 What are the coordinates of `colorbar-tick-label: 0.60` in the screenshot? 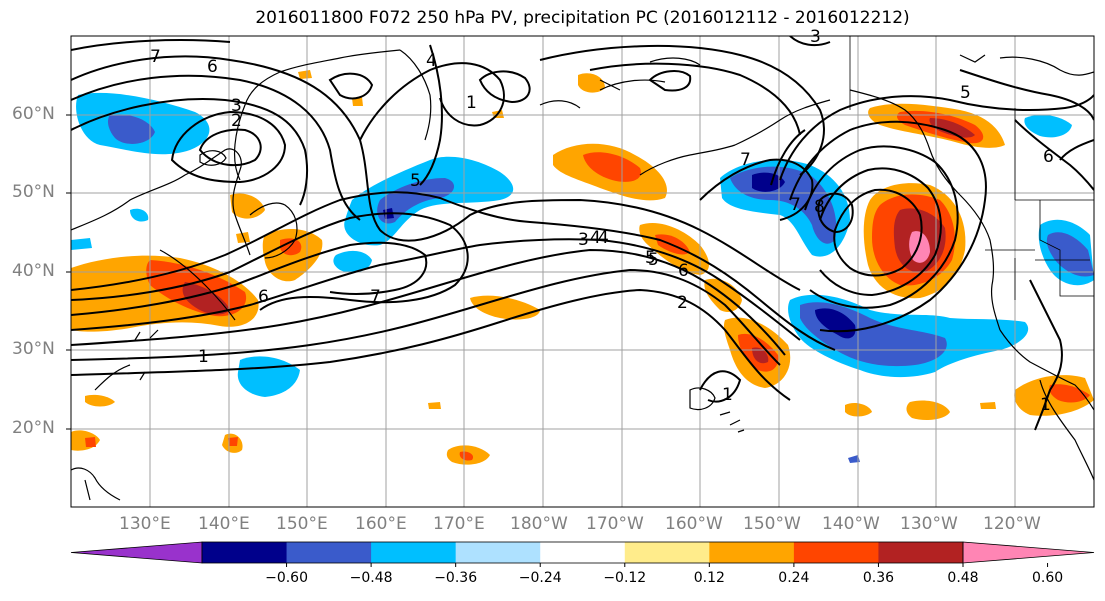 It's located at (1047, 578).